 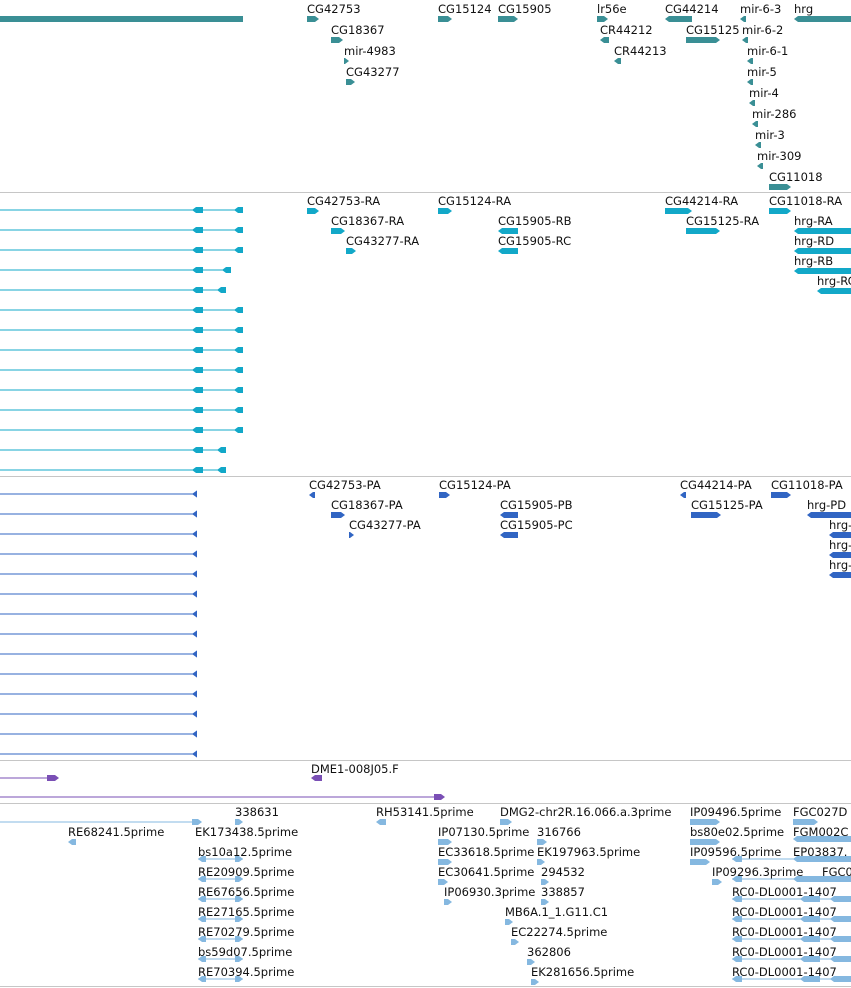 What do you see at coordinates (821, 832) in the screenshot?
I see `est-label: FGM002C` at bounding box center [821, 832].